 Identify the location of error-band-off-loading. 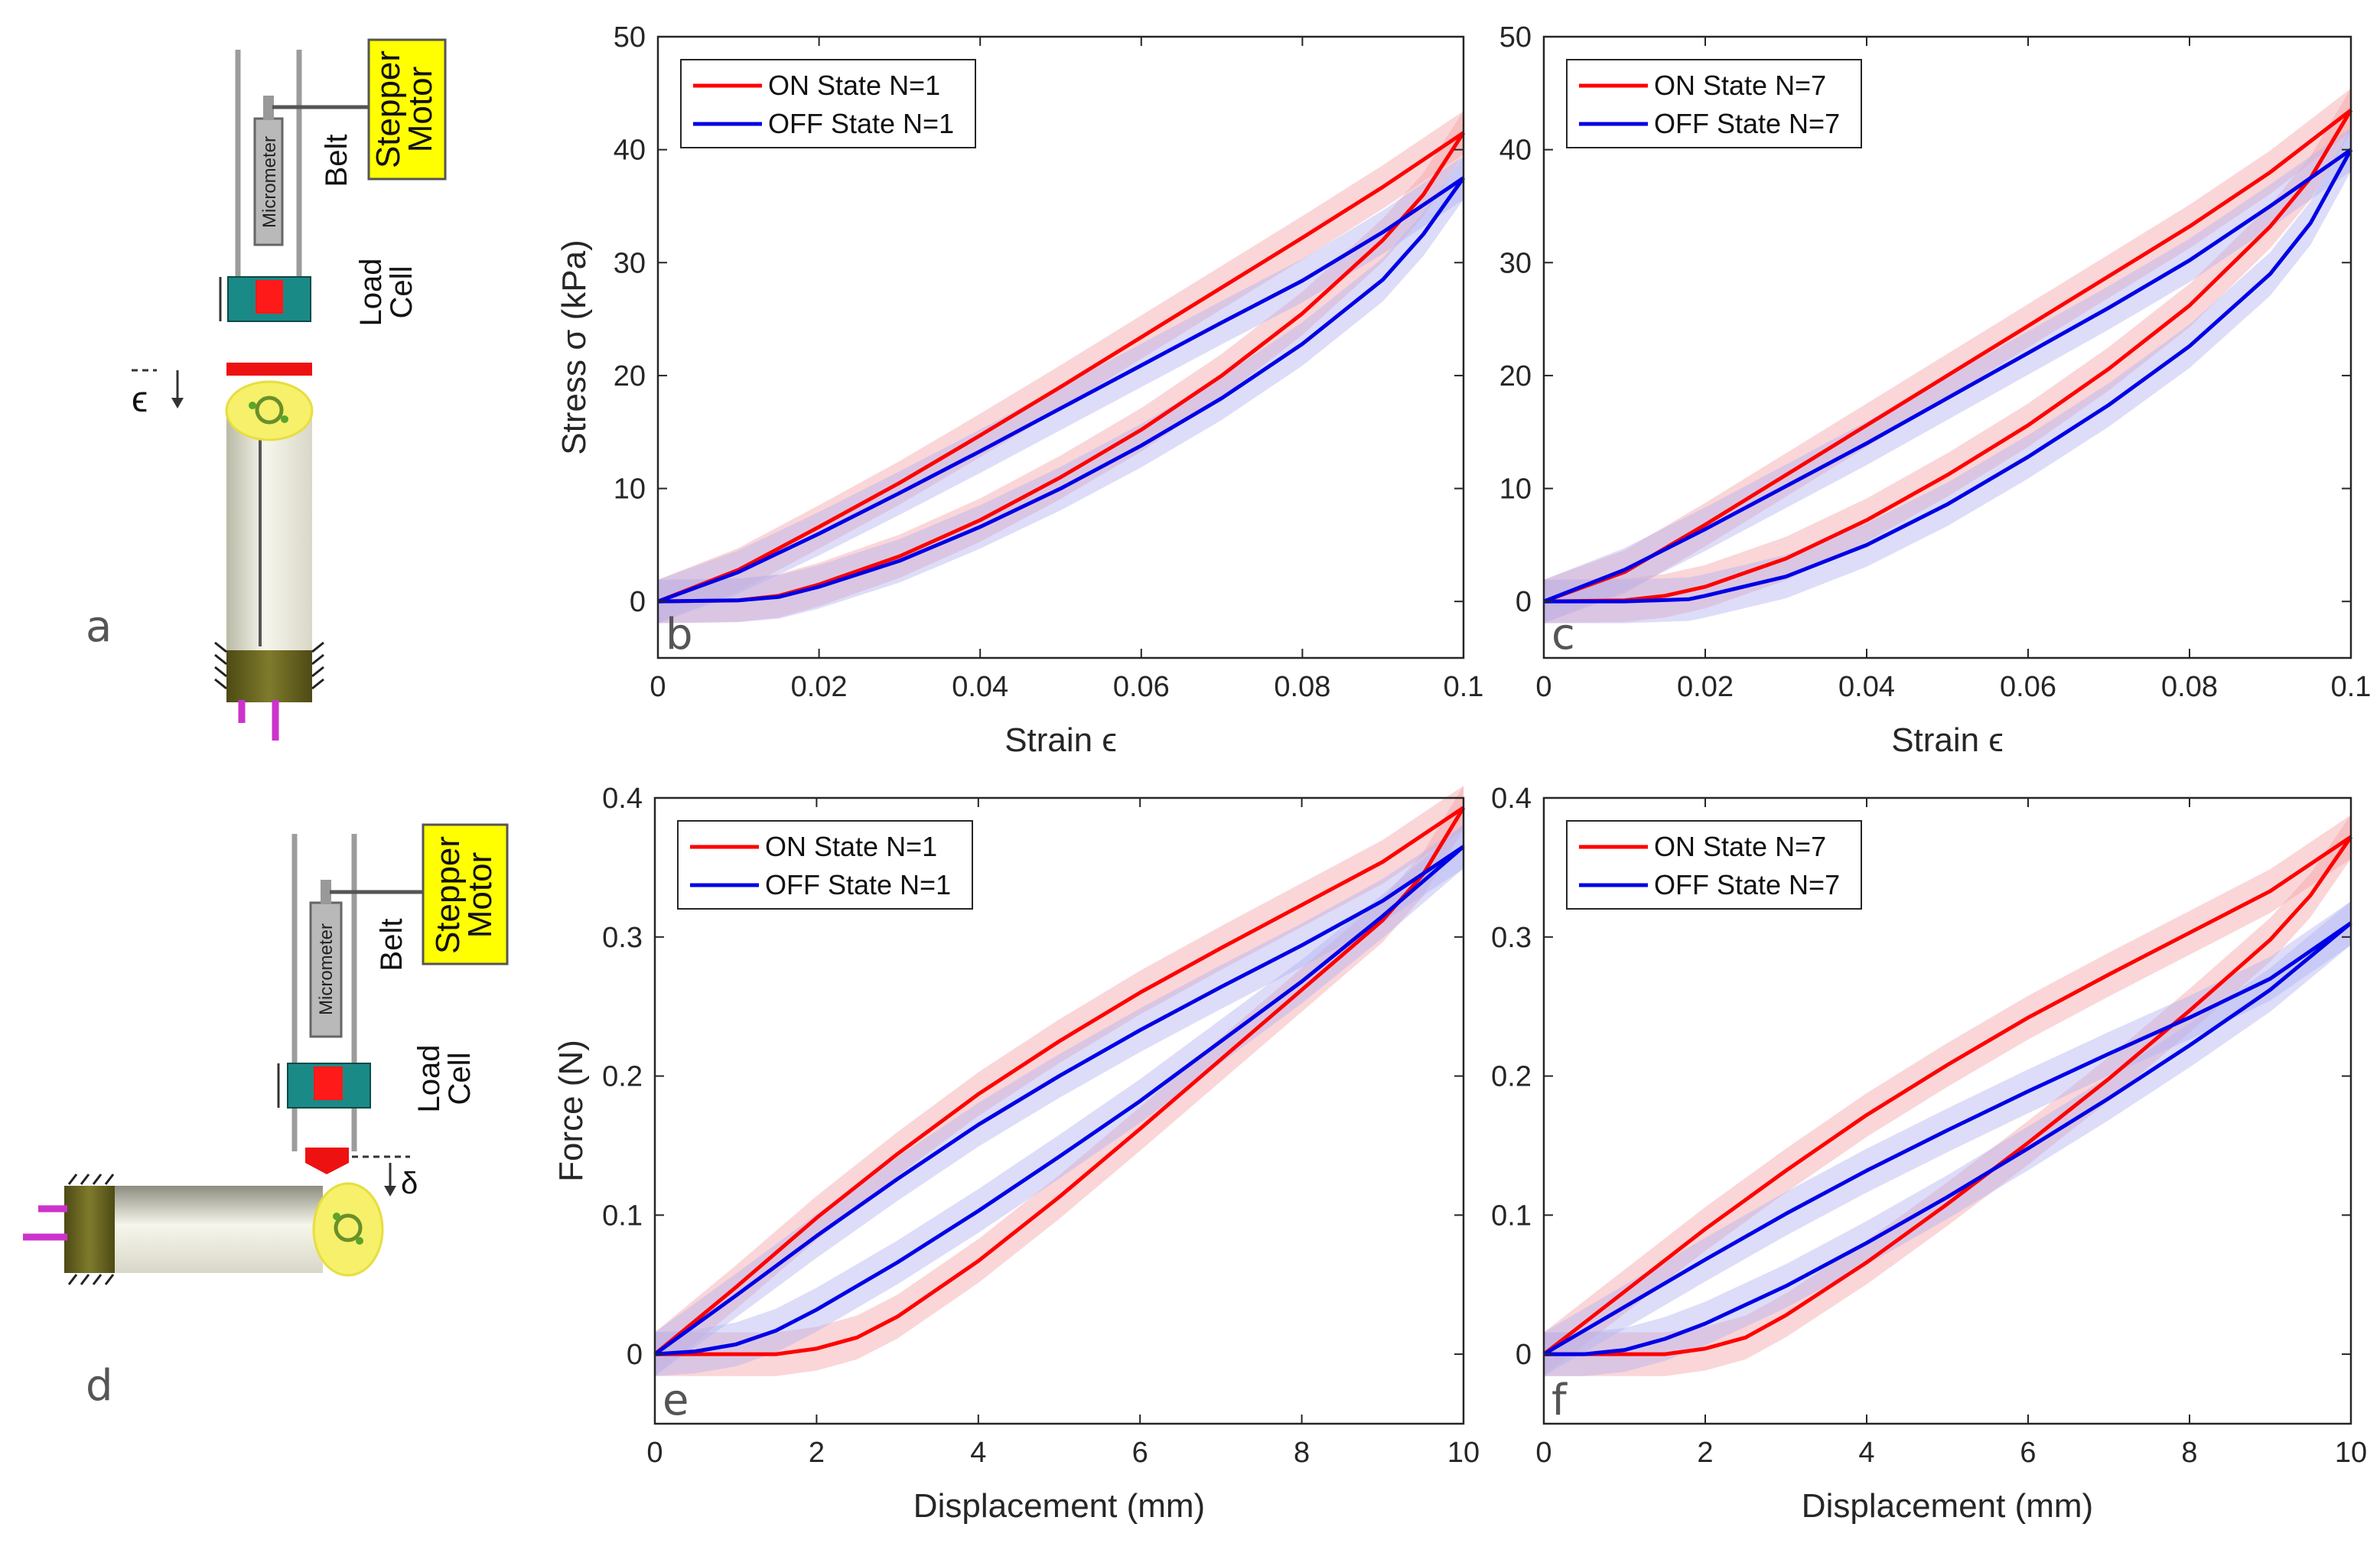
(1059, 1100).